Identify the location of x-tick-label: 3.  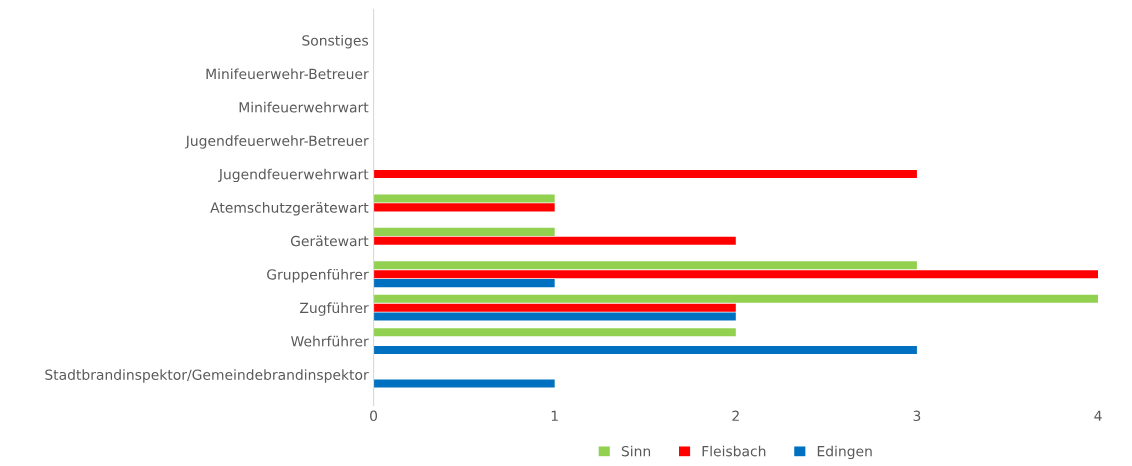
(917, 416).